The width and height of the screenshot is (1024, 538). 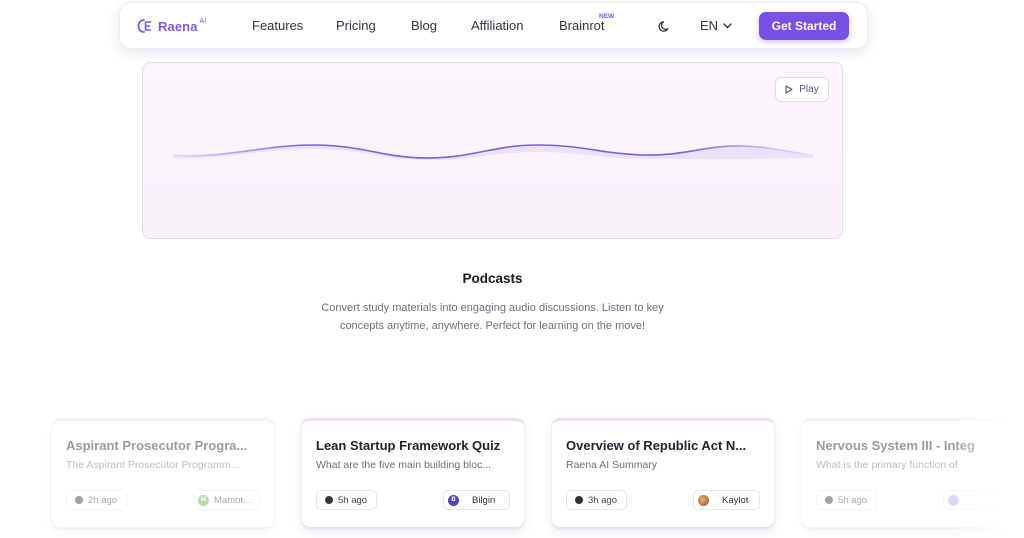 What do you see at coordinates (709, 25) in the screenshot?
I see `language-label: EN` at bounding box center [709, 25].